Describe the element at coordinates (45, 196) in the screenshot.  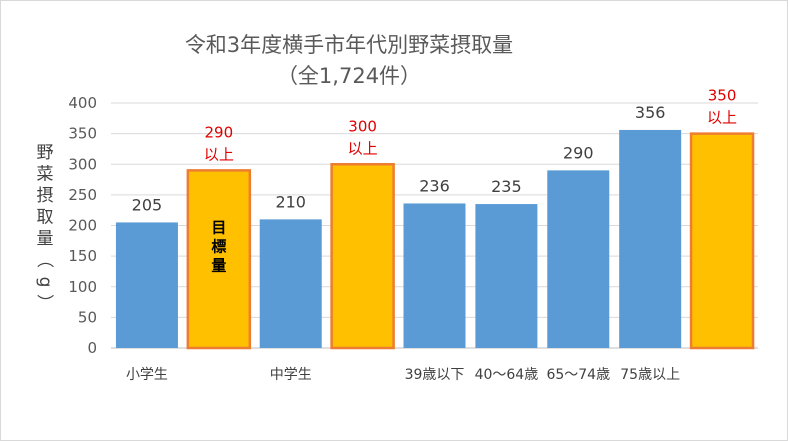
I see `y-axis-label-char: 摂` at that location.